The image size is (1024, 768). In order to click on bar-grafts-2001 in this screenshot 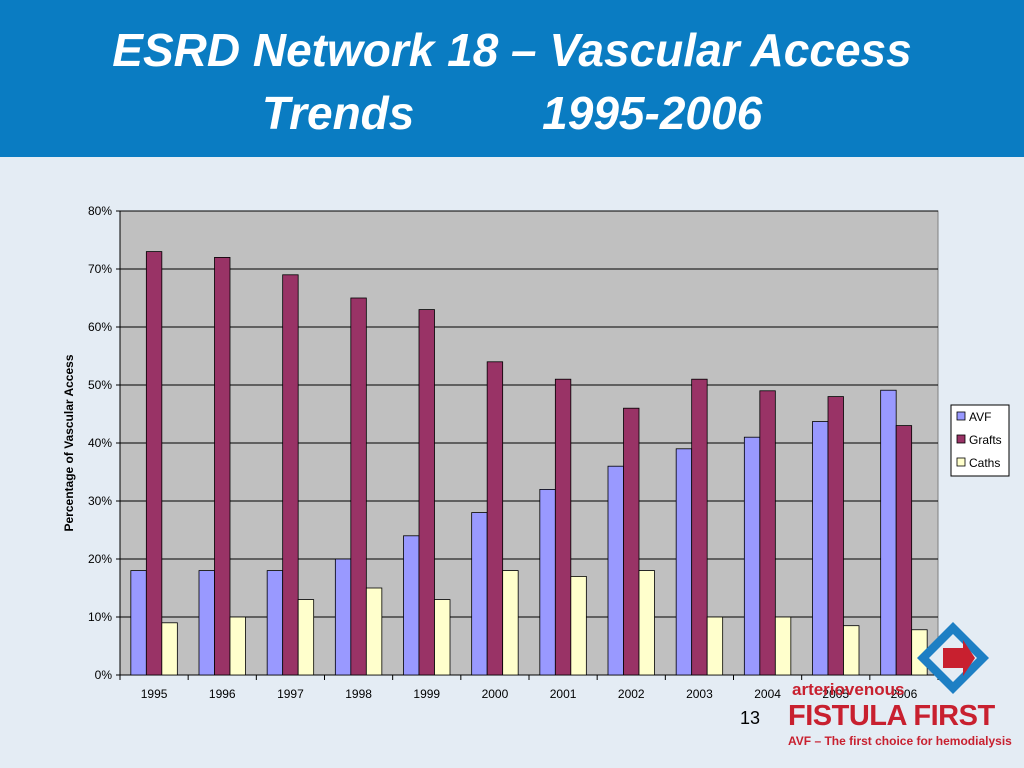, I will do `click(563, 527)`.